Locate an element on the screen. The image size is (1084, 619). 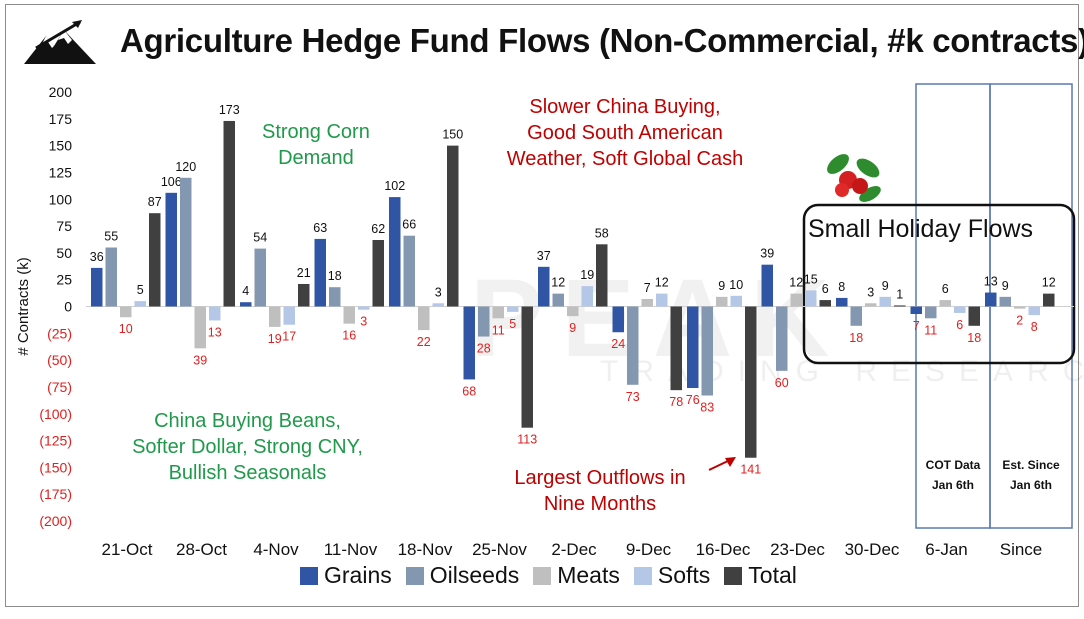
holiday-box is located at coordinates (939, 284).